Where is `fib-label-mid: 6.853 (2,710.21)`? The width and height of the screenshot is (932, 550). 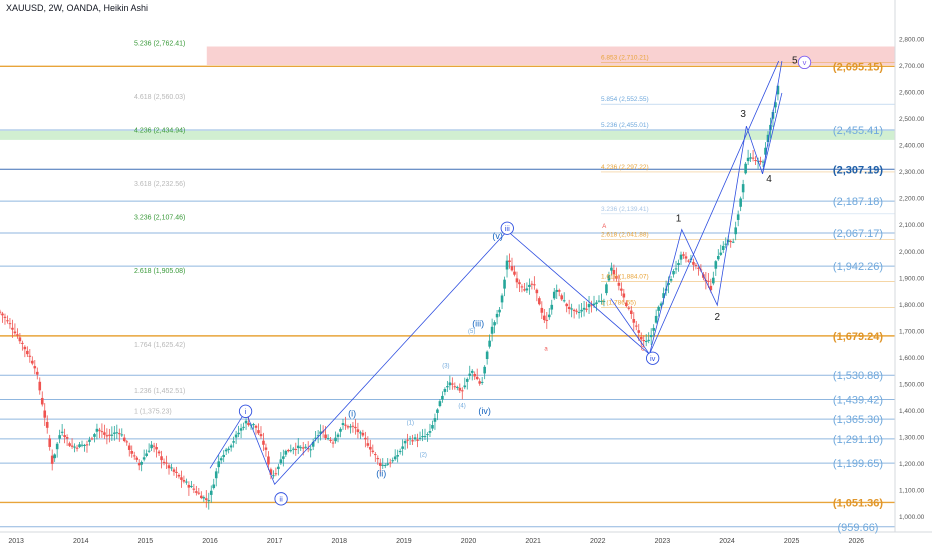
fib-label-mid: 6.853 (2,710.21) is located at coordinates (625, 57).